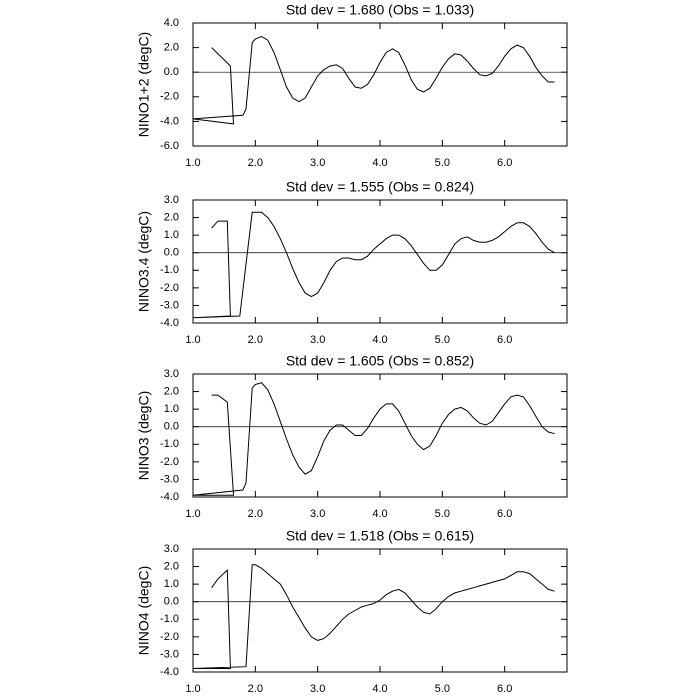  Describe the element at coordinates (380, 187) in the screenshot. I see `panel-title: Std dev = 1.555 (Obs = 0.824)` at that location.